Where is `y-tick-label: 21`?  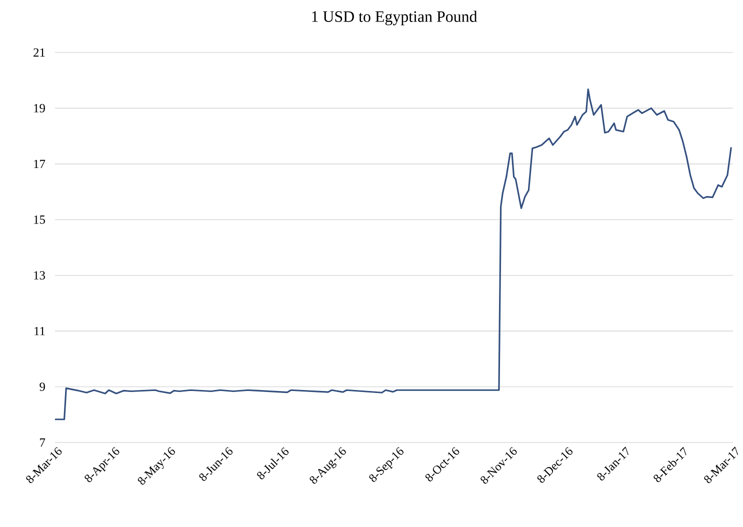
y-tick-label: 21 is located at coordinates (39, 52).